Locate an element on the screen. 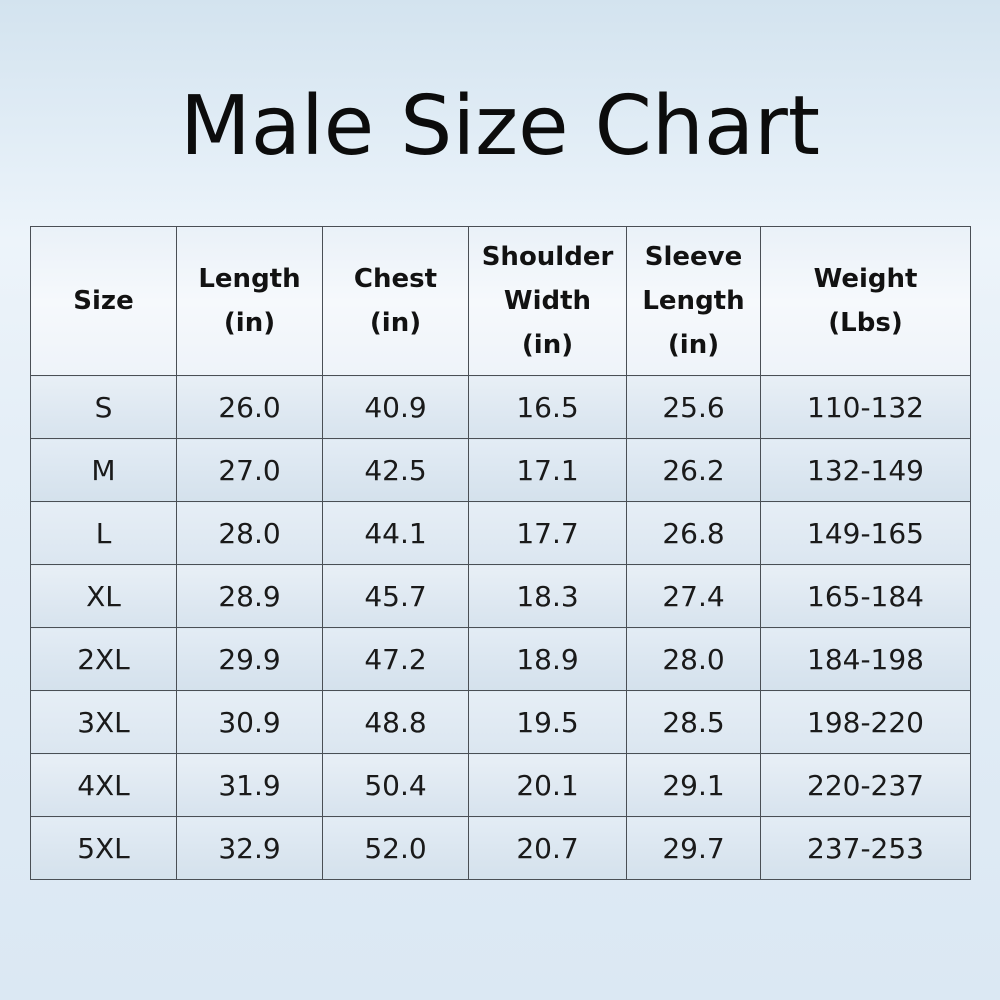 This screenshot has width=1000, height=1000. cell-length: 28.9 is located at coordinates (249, 596).